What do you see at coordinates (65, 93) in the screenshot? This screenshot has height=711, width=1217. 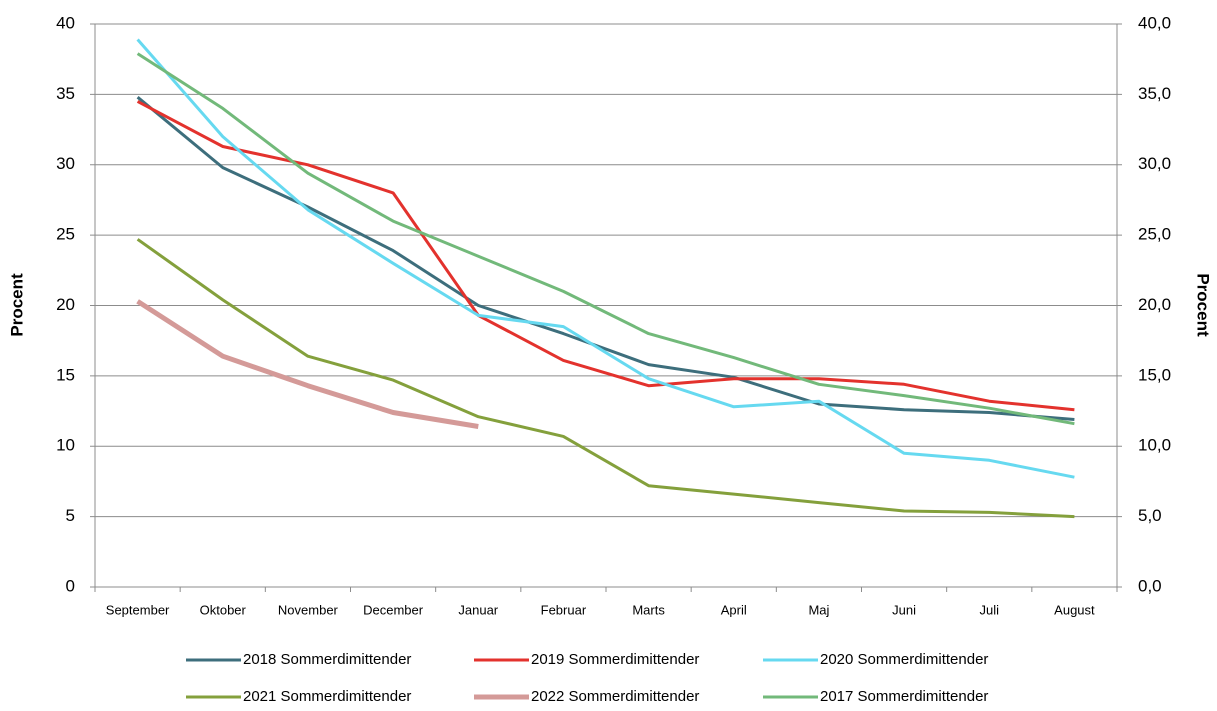 I see `y-tick-label: 35` at bounding box center [65, 93].